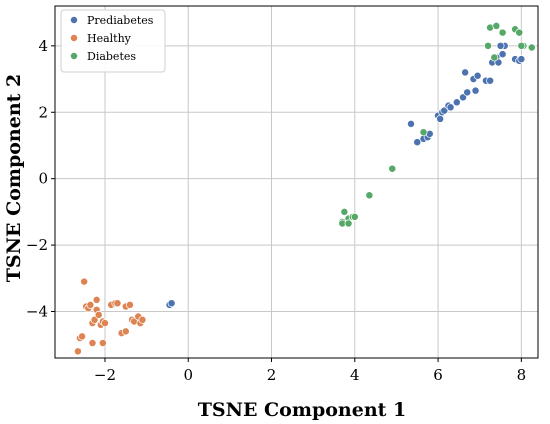 This screenshot has width=550, height=424. I want to click on legend-marker-healthy, so click(74, 38).